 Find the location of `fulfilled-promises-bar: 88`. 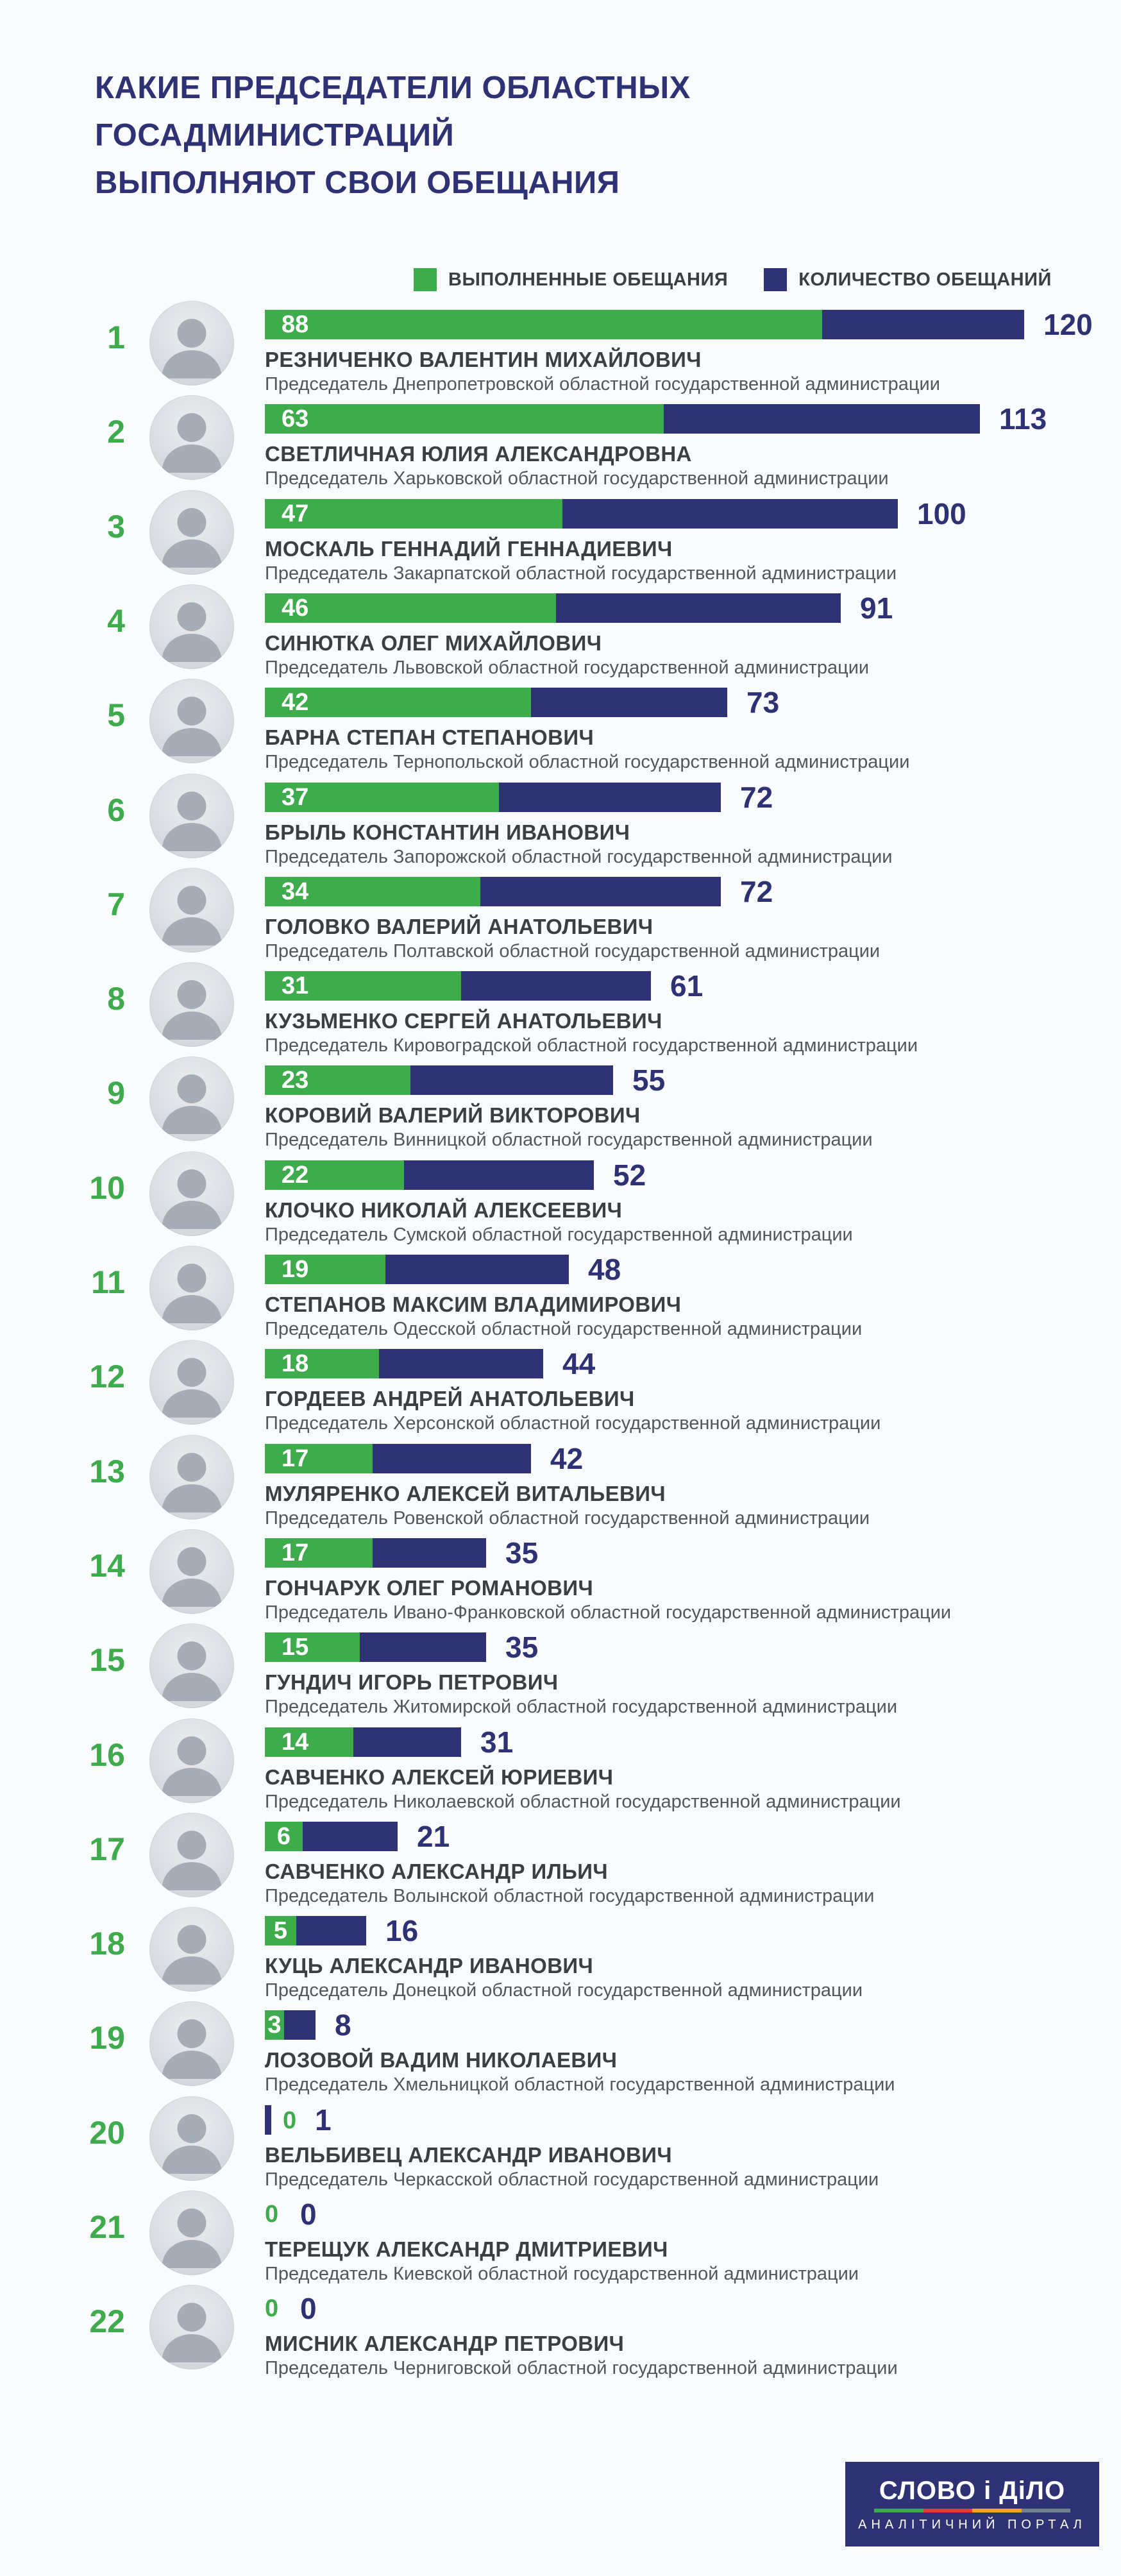

fulfilled-promises-bar: 88 is located at coordinates (543, 324).